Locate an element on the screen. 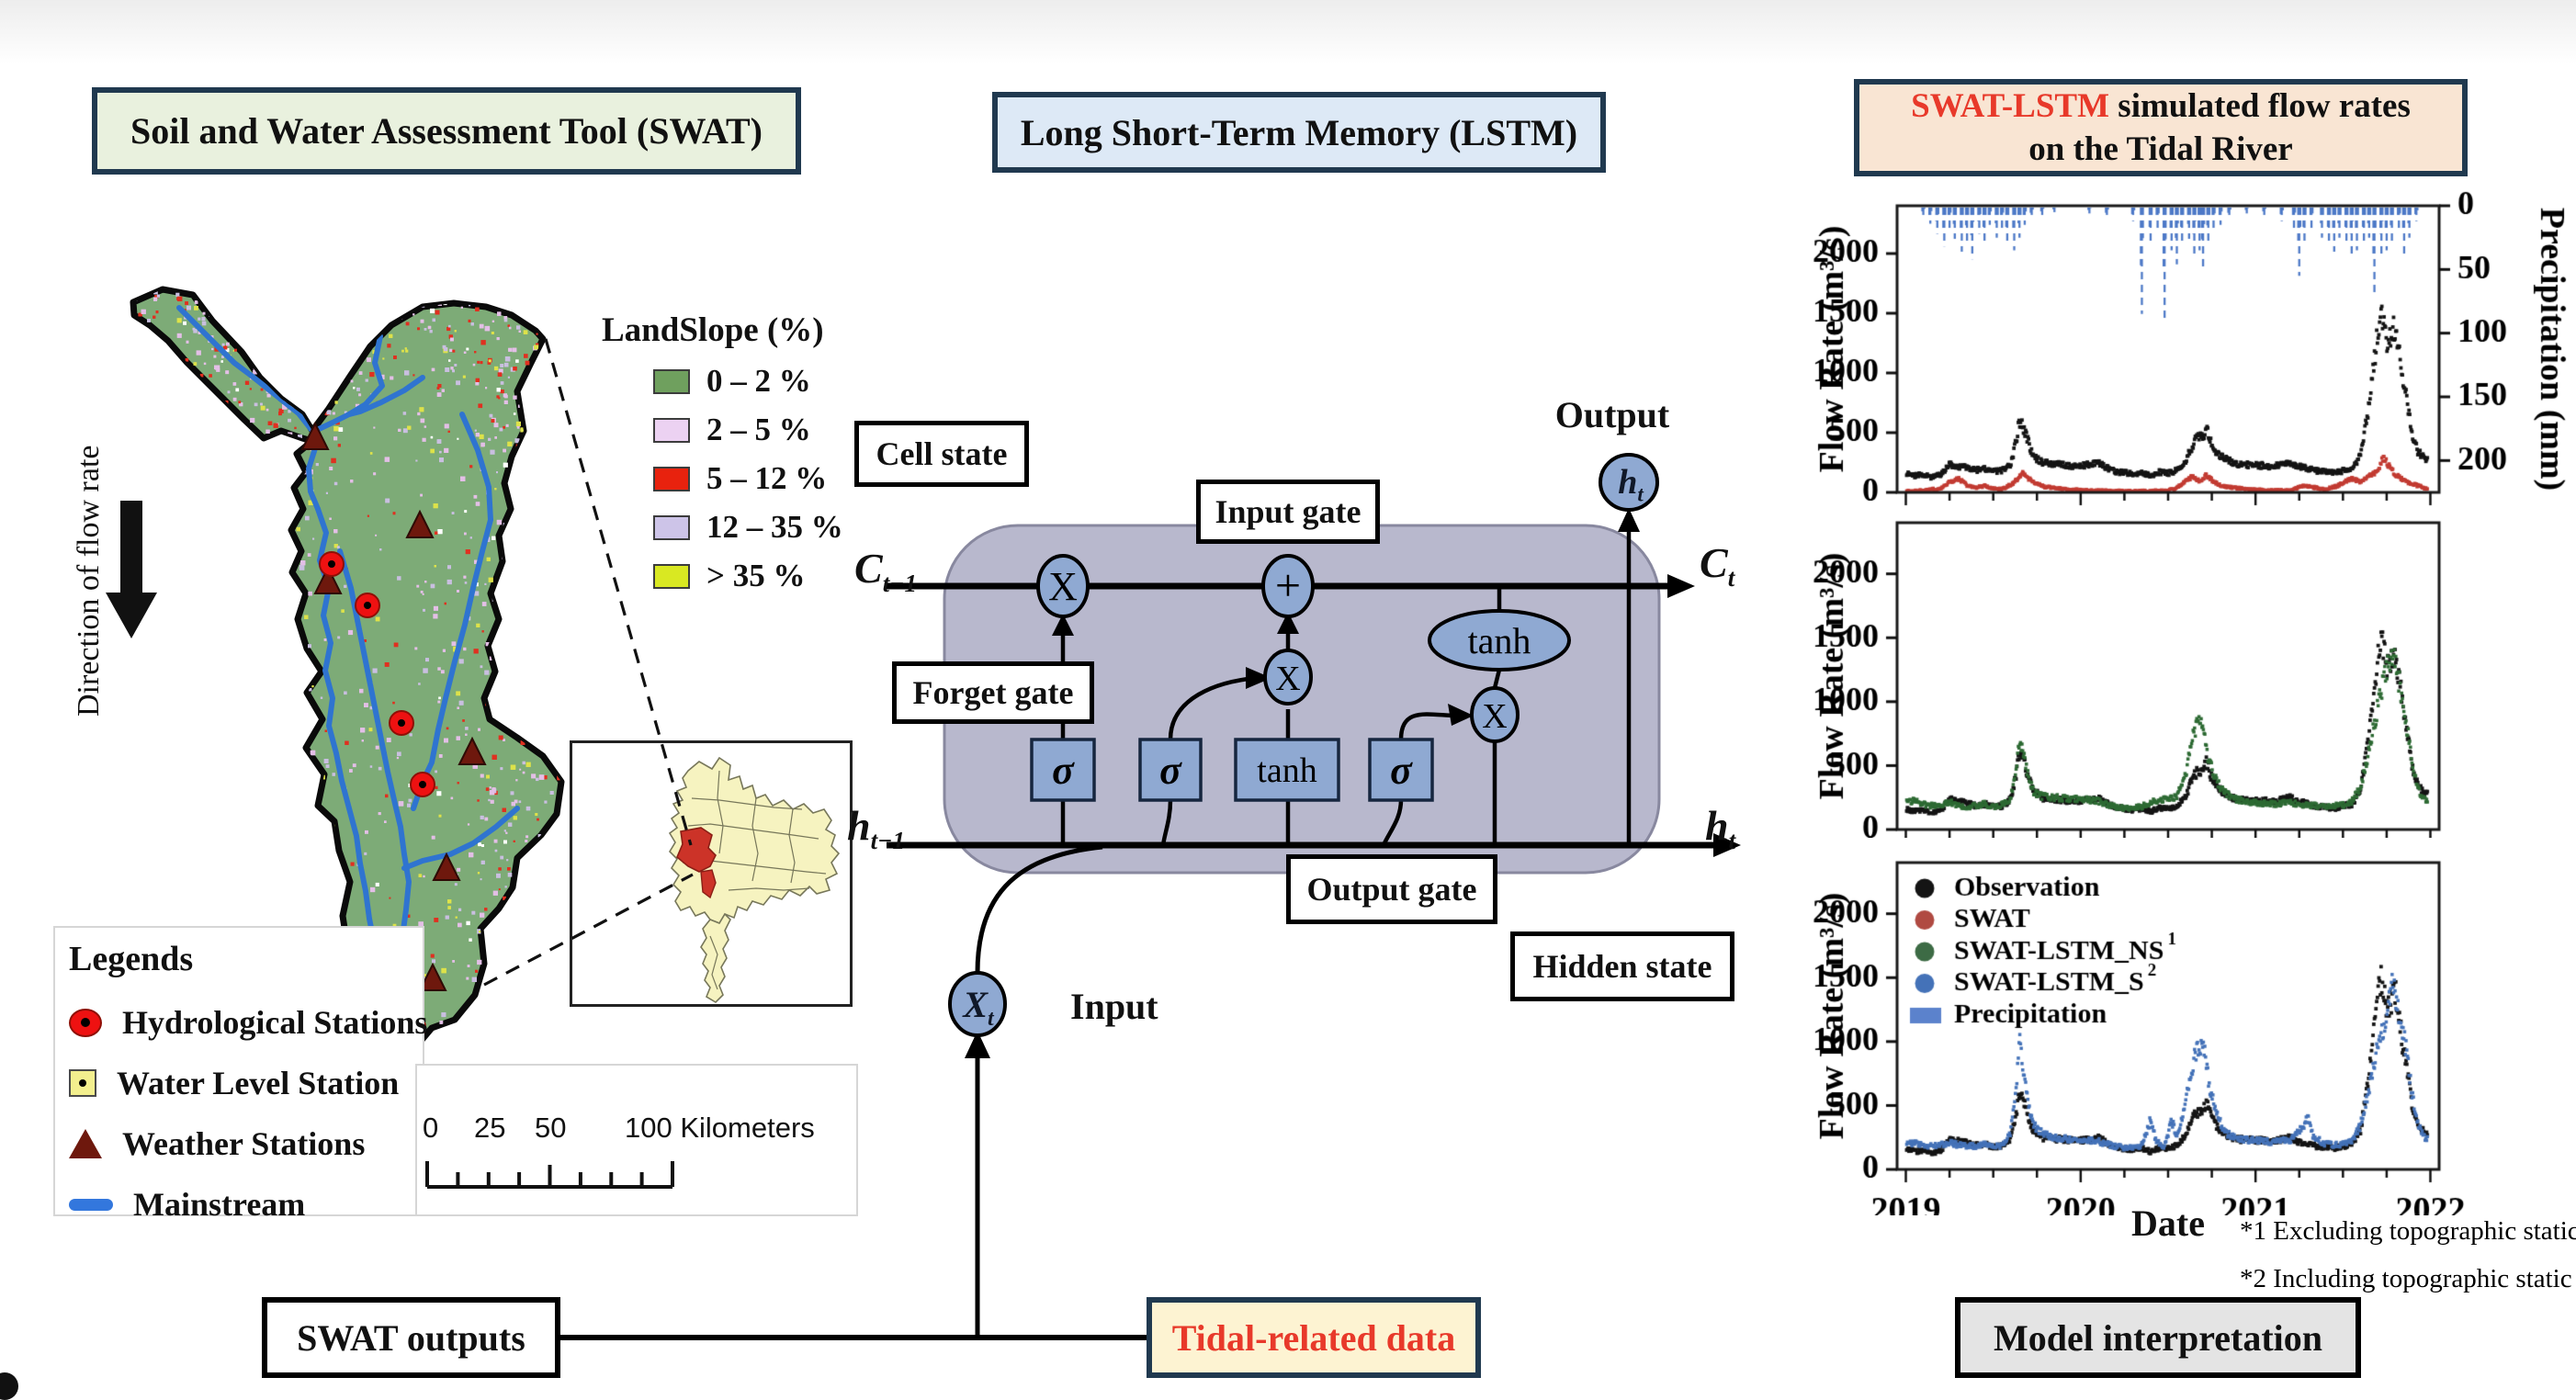  scalebar: 0 25 50 100 Kilometers is located at coordinates (634, 1138).